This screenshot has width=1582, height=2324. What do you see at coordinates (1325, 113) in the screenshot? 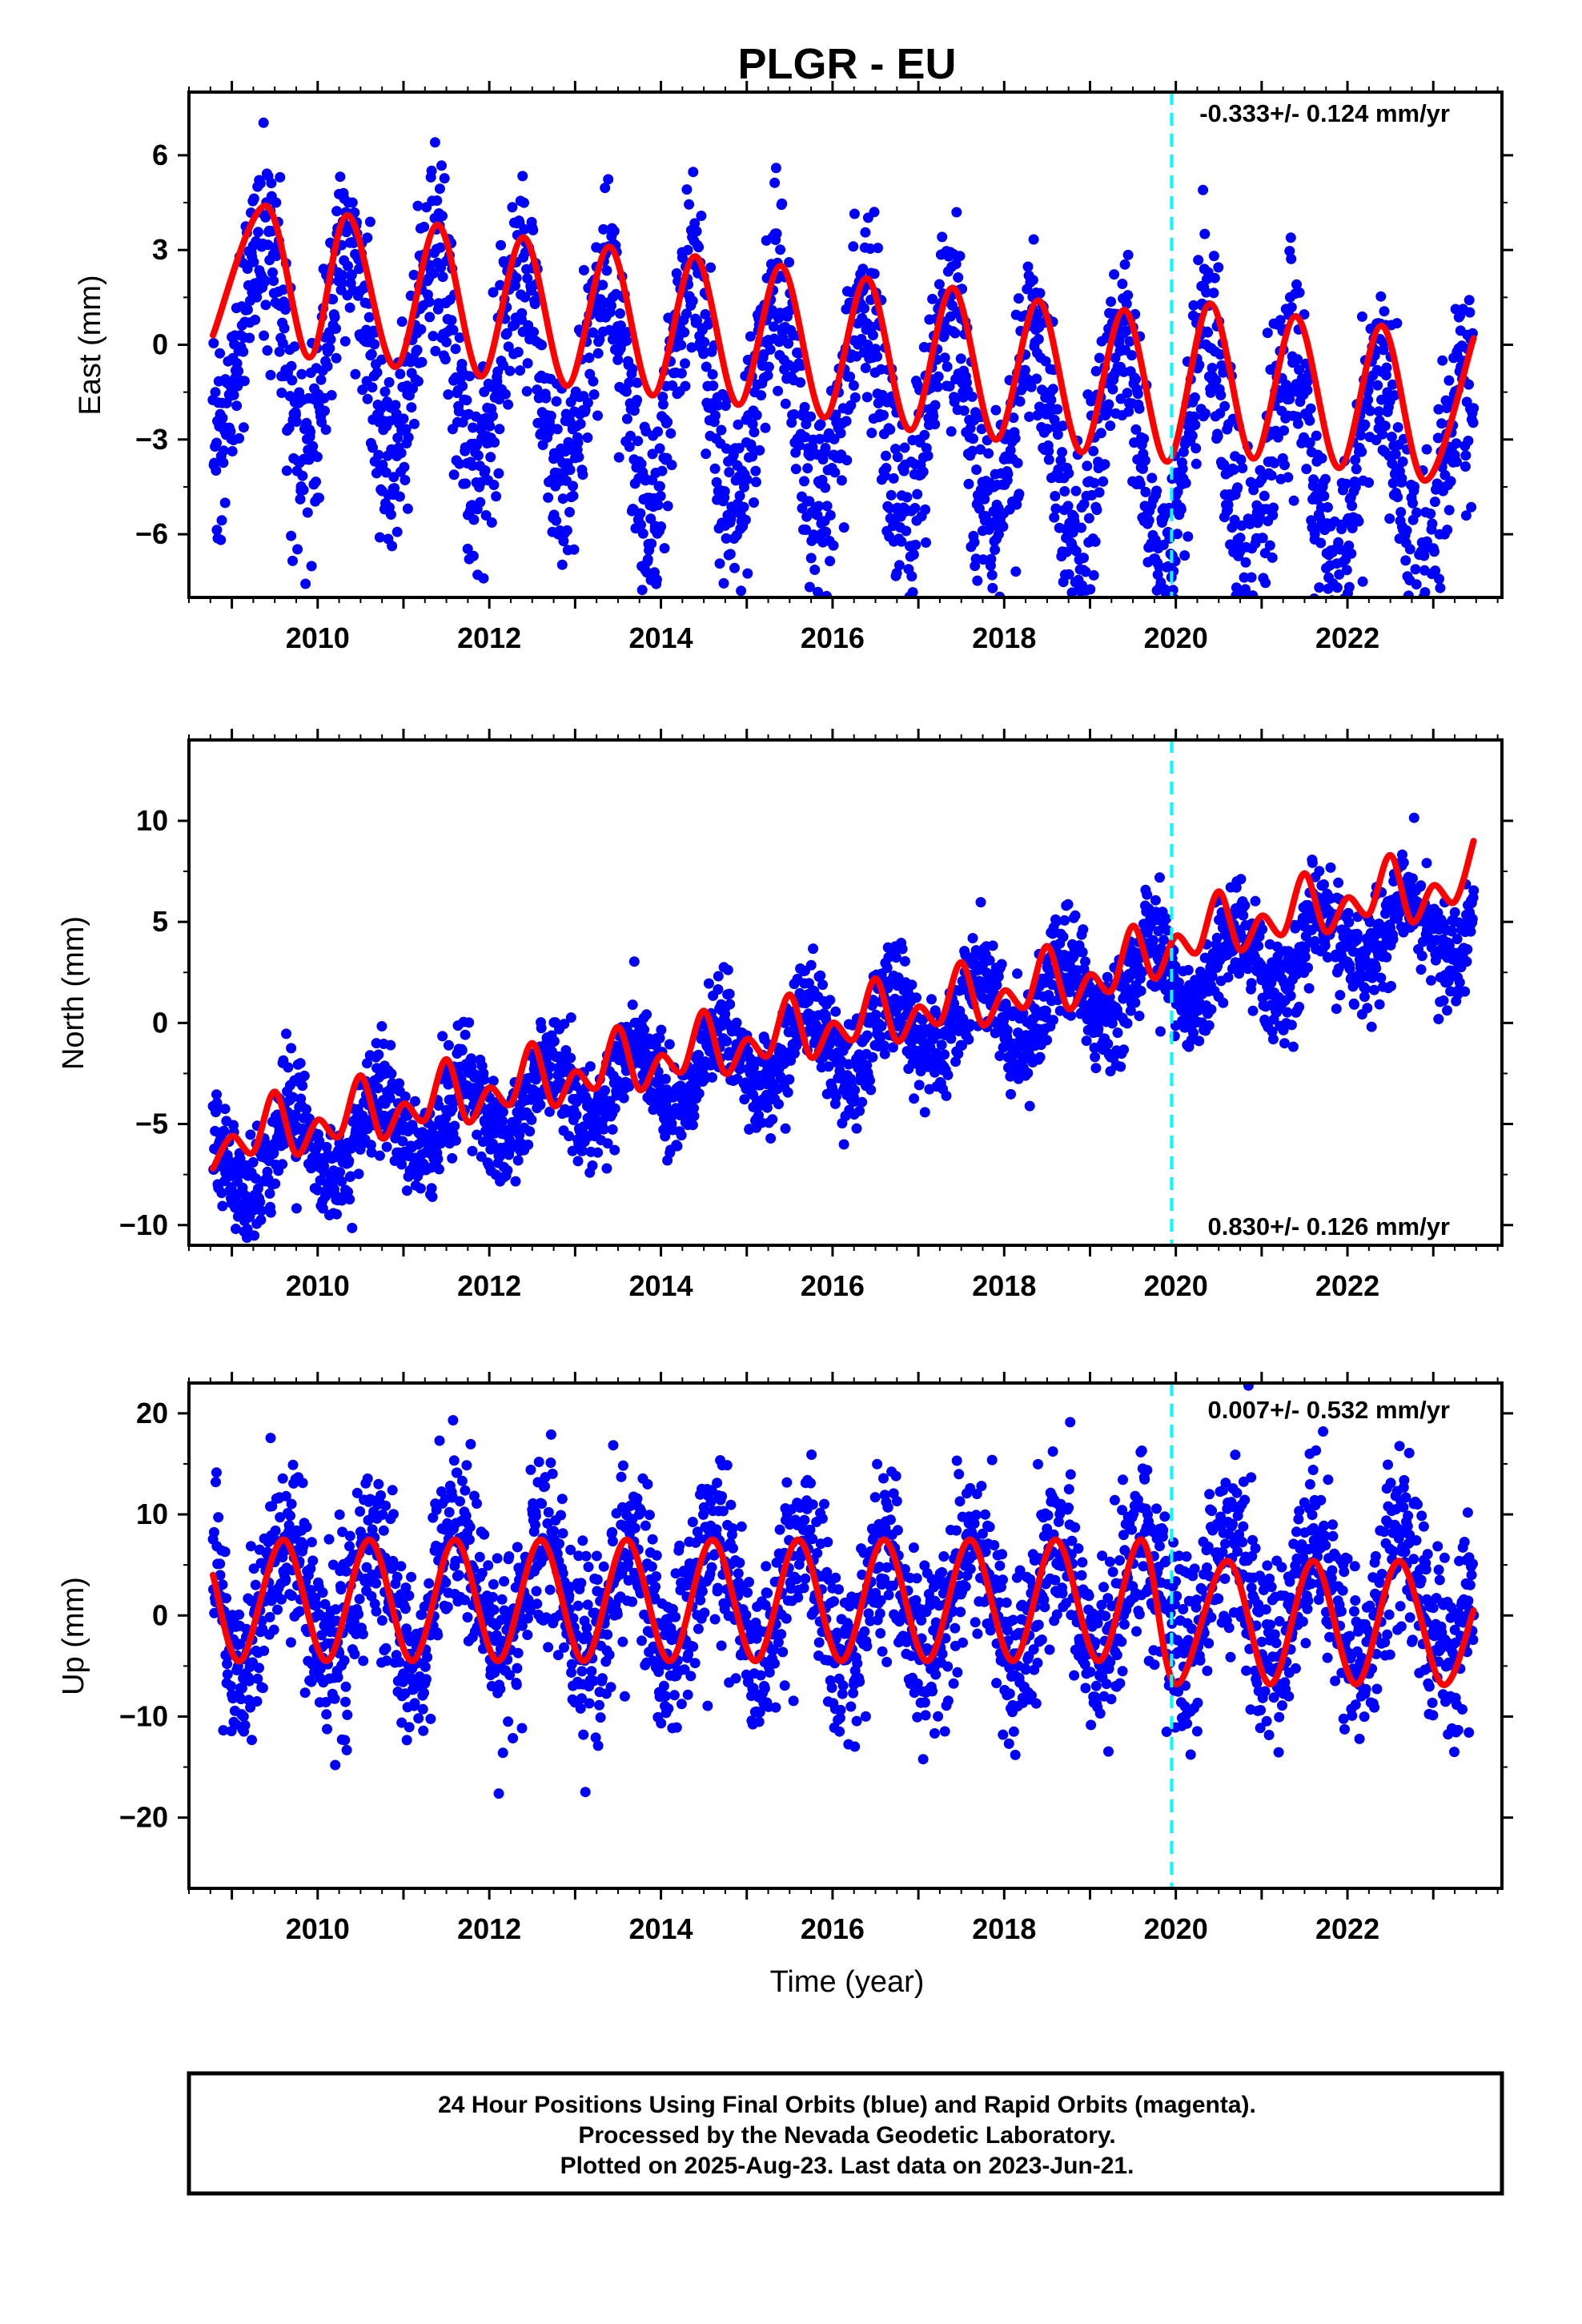
I see `east-rate-label: -0.333+/- 0.124 mm/yr` at bounding box center [1325, 113].